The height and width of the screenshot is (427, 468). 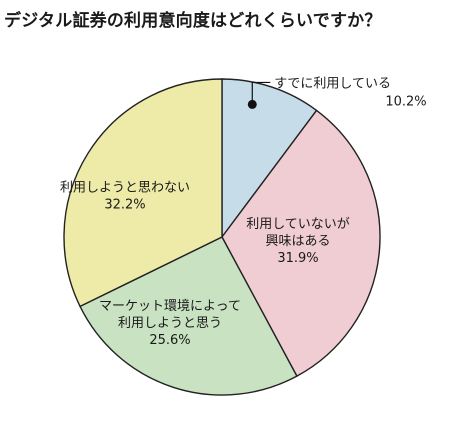 I want to click on leader-line, so click(x=261, y=93).